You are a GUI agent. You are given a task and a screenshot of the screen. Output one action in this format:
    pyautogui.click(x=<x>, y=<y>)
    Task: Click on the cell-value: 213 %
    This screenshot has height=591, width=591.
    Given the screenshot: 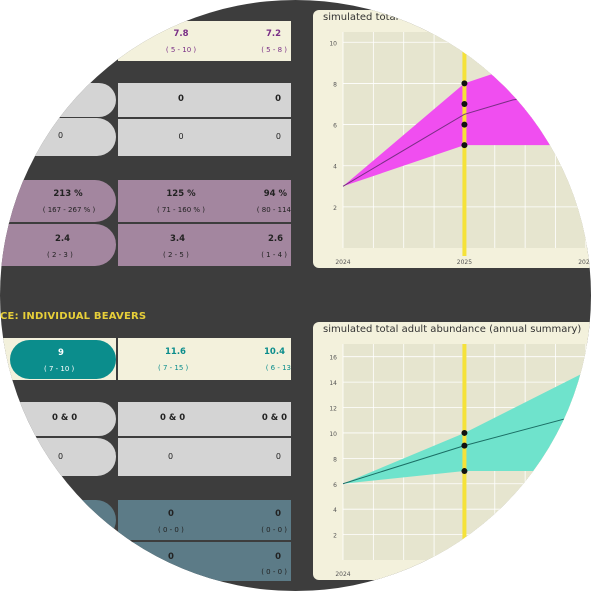 What is the action you would take?
    pyautogui.click(x=68, y=194)
    